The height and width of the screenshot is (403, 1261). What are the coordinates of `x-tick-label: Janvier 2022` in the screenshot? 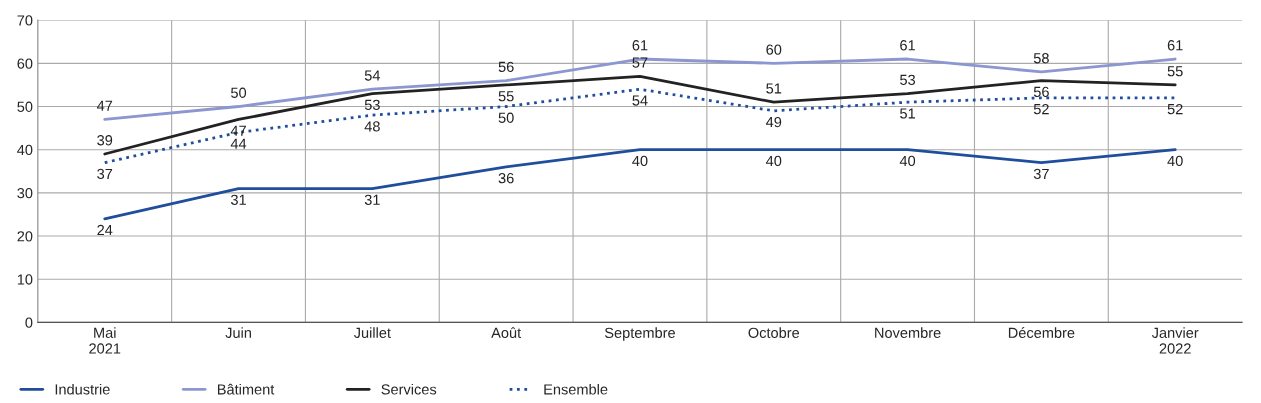 It's located at (1175, 340).